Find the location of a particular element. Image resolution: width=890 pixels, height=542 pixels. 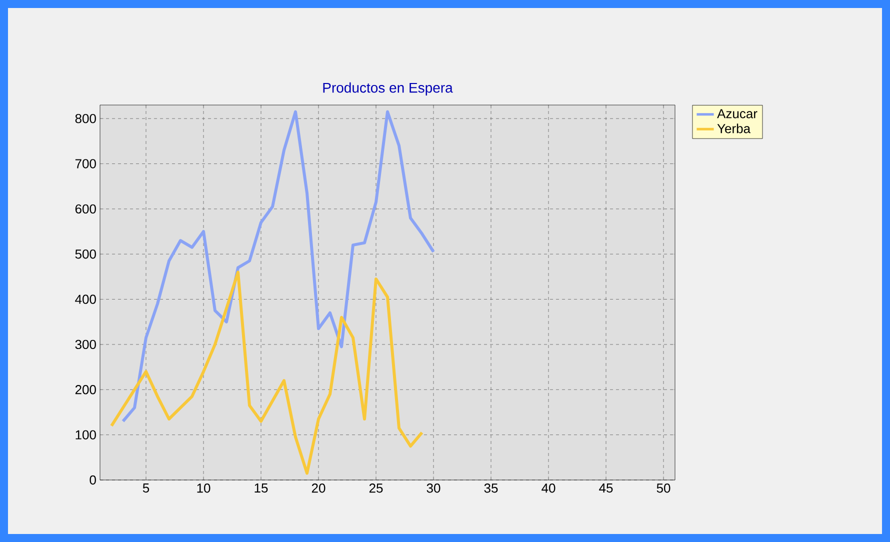

y-tick-label: 600 is located at coordinates (85, 209).